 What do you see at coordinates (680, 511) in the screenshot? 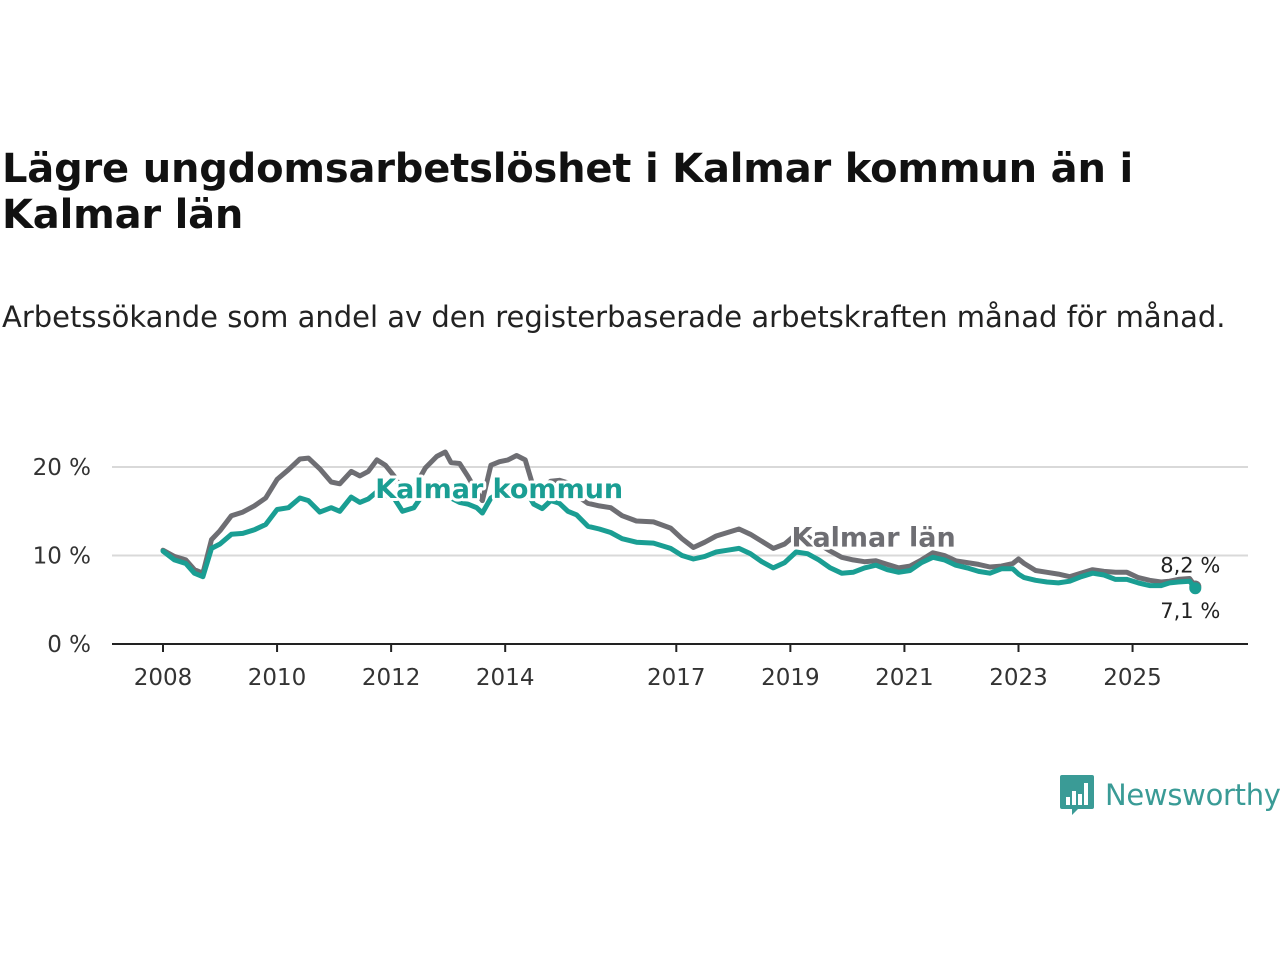
I see `gridlines` at bounding box center [680, 511].